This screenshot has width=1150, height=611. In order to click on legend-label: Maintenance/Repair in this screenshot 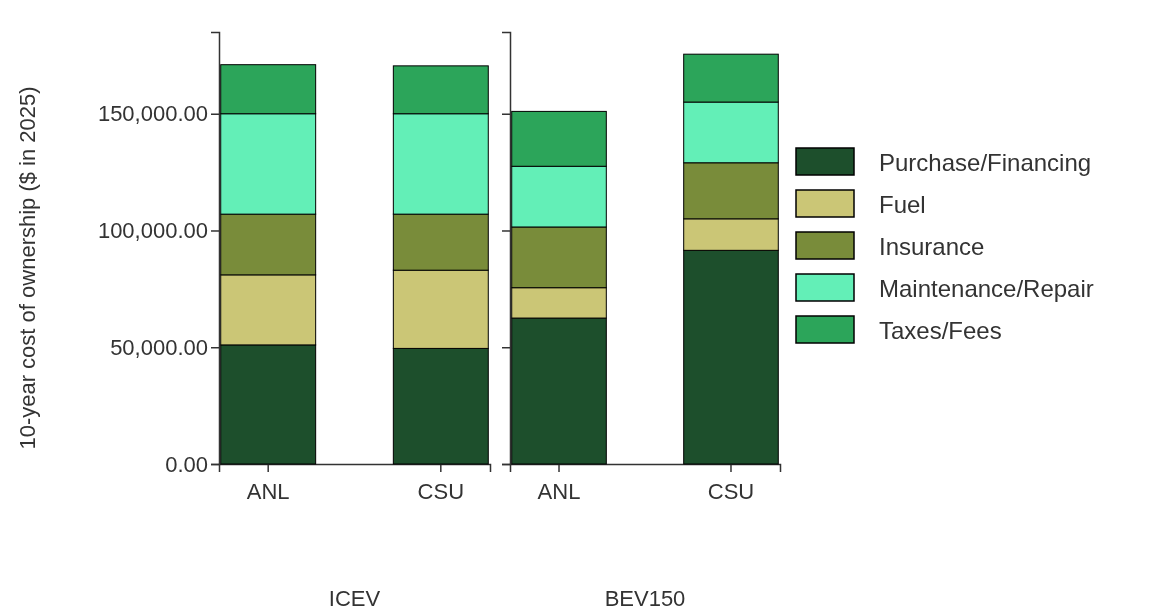, I will do `click(986, 288)`.